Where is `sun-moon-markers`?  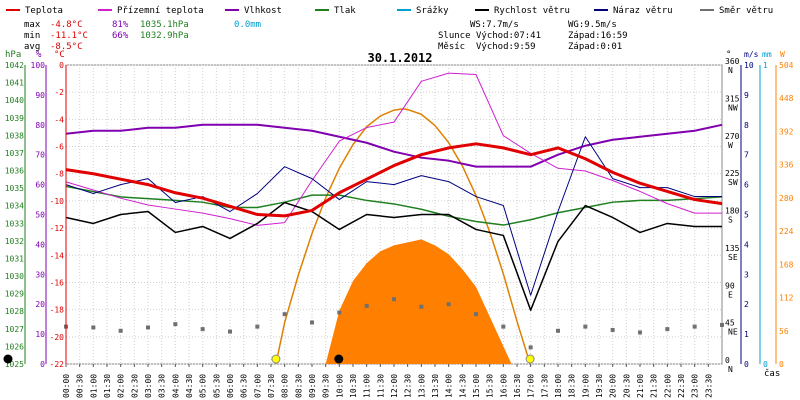
sun-moon-markers is located at coordinates (269, 359).